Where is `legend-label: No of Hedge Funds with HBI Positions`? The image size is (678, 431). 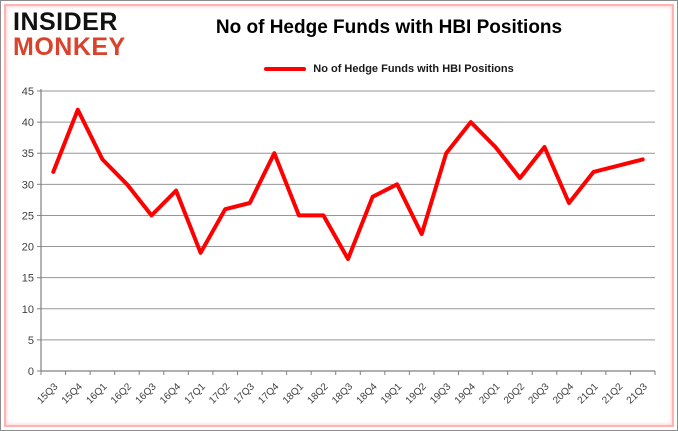
legend-label: No of Hedge Funds with HBI Positions is located at coordinates (413, 69).